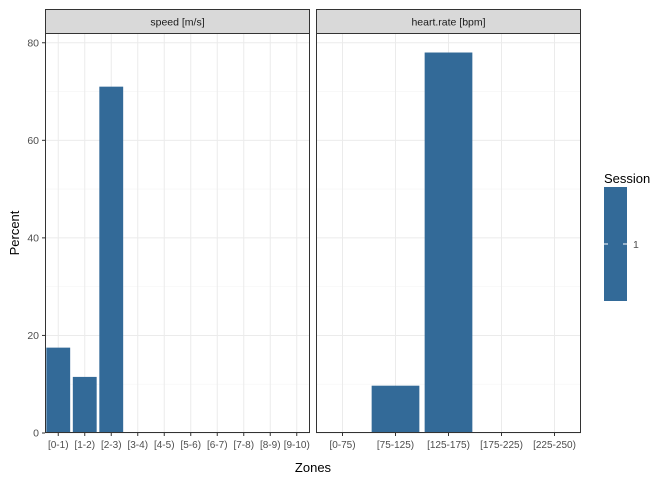 This screenshot has width=672, height=485. Describe the element at coordinates (342, 445) in the screenshot. I see `x-tick-label: [0-75)` at that location.